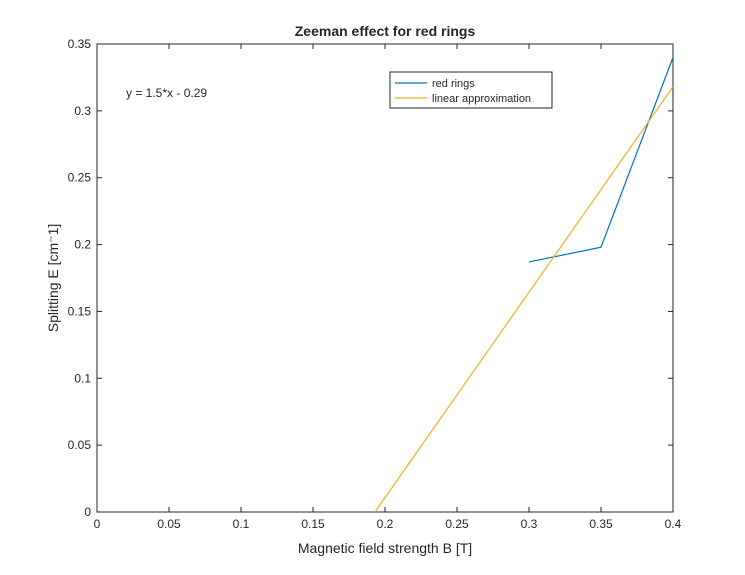 The image size is (745, 575). What do you see at coordinates (97, 524) in the screenshot?
I see `x-tick-label: 0` at bounding box center [97, 524].